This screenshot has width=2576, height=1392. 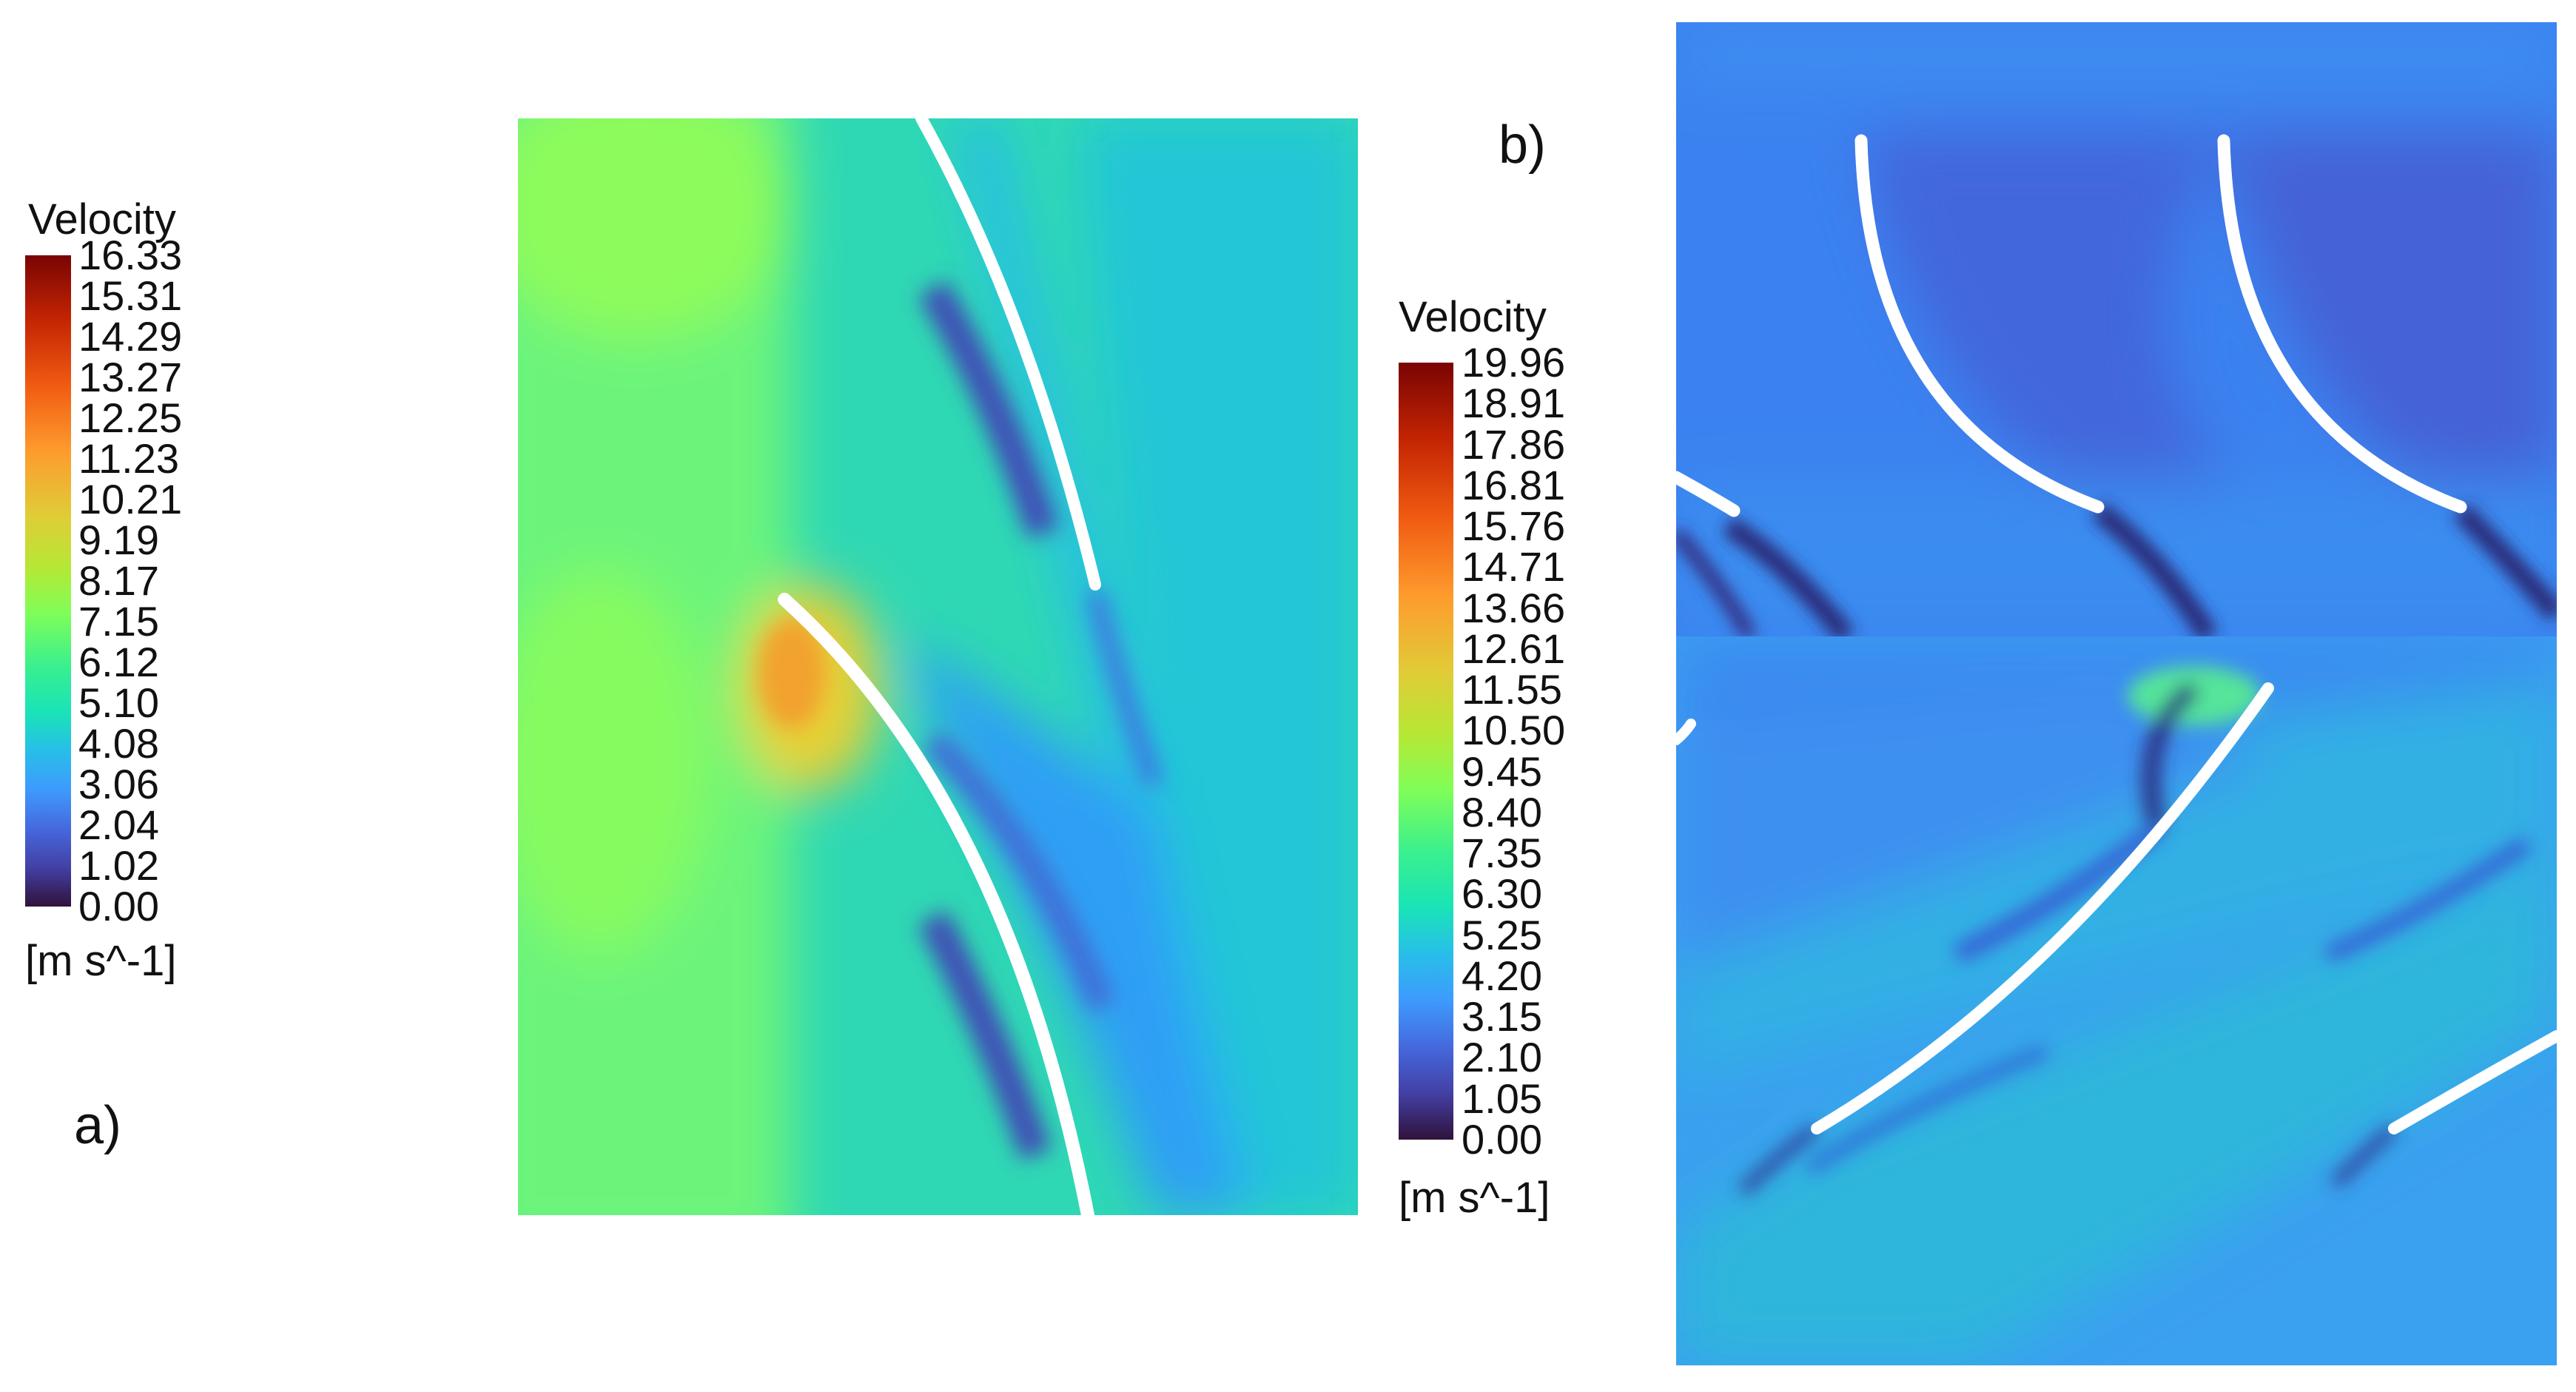 What do you see at coordinates (1502, 811) in the screenshot?
I see `legend-b-tick-label: 8.40` at bounding box center [1502, 811].